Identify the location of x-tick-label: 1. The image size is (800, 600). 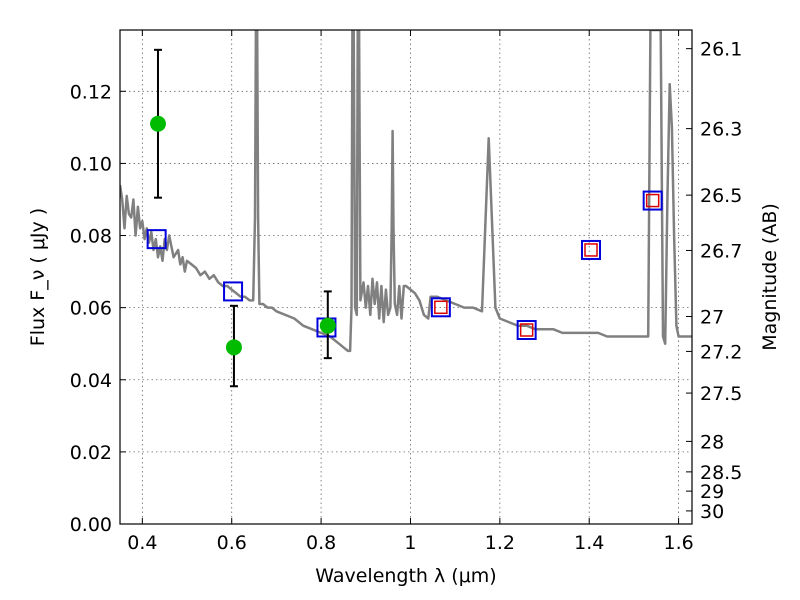
(410, 543).